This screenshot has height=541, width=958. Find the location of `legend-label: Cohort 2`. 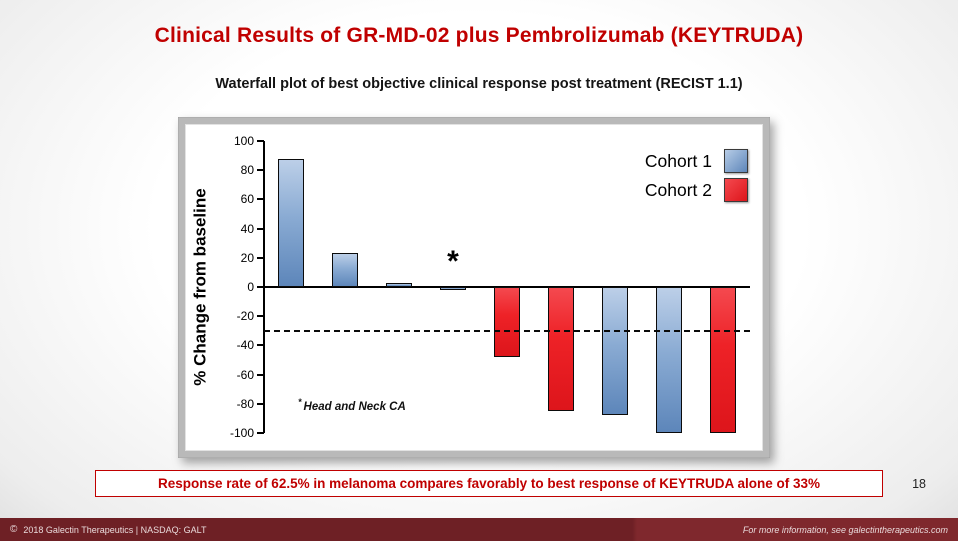

legend-label: Cohort 2 is located at coordinates (678, 189).